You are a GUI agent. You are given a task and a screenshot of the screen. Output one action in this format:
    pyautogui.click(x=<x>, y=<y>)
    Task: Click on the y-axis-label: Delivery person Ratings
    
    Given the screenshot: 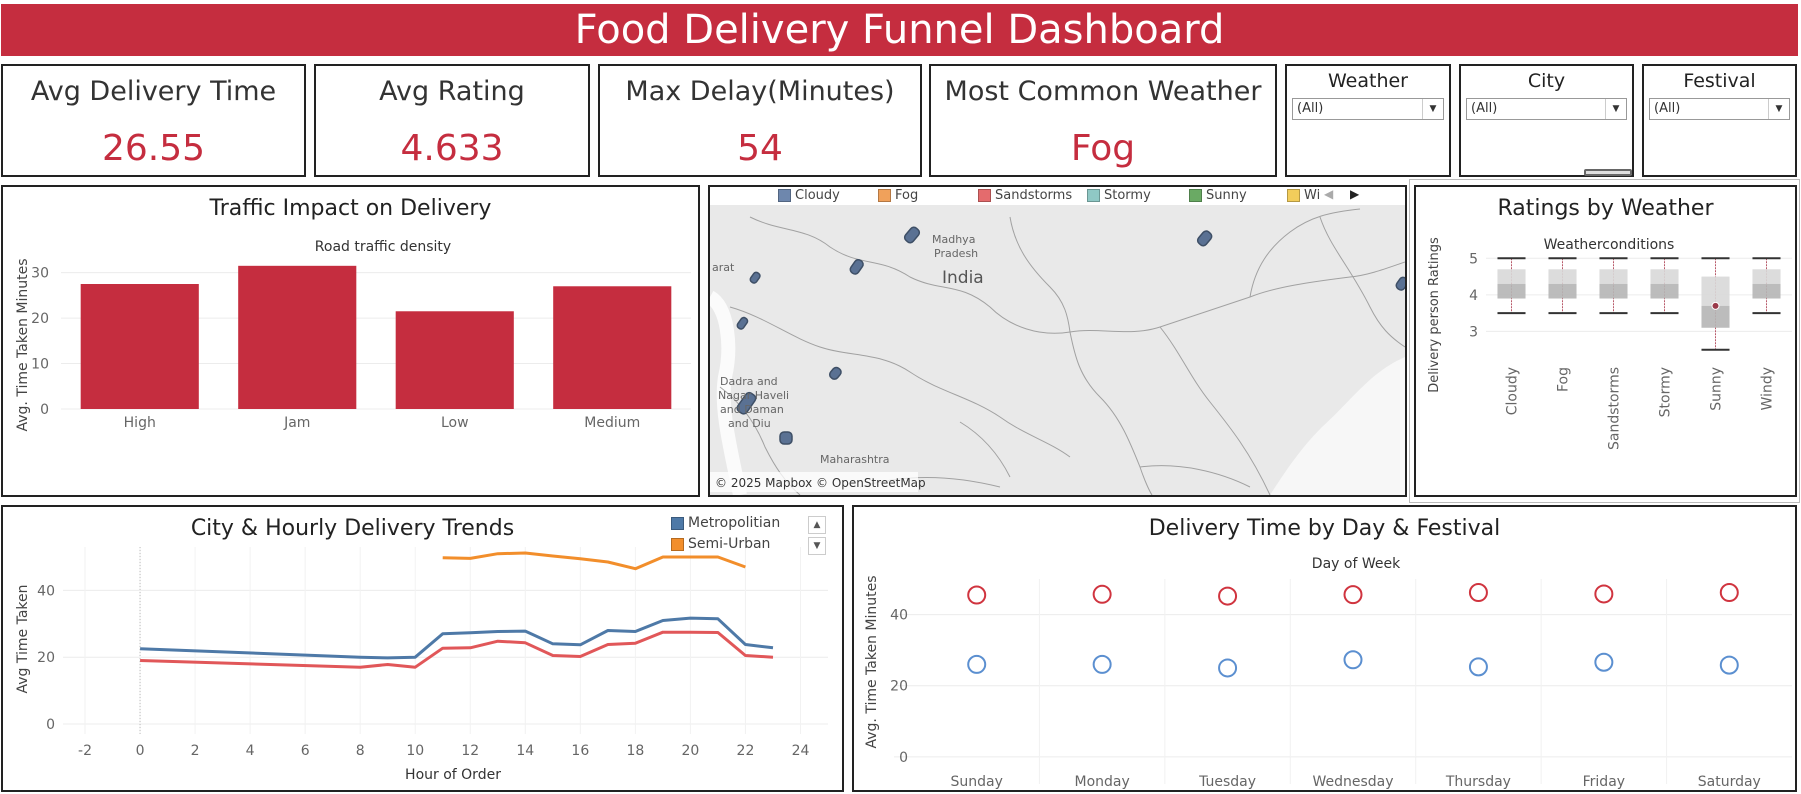 What is the action you would take?
    pyautogui.click(x=1434, y=315)
    